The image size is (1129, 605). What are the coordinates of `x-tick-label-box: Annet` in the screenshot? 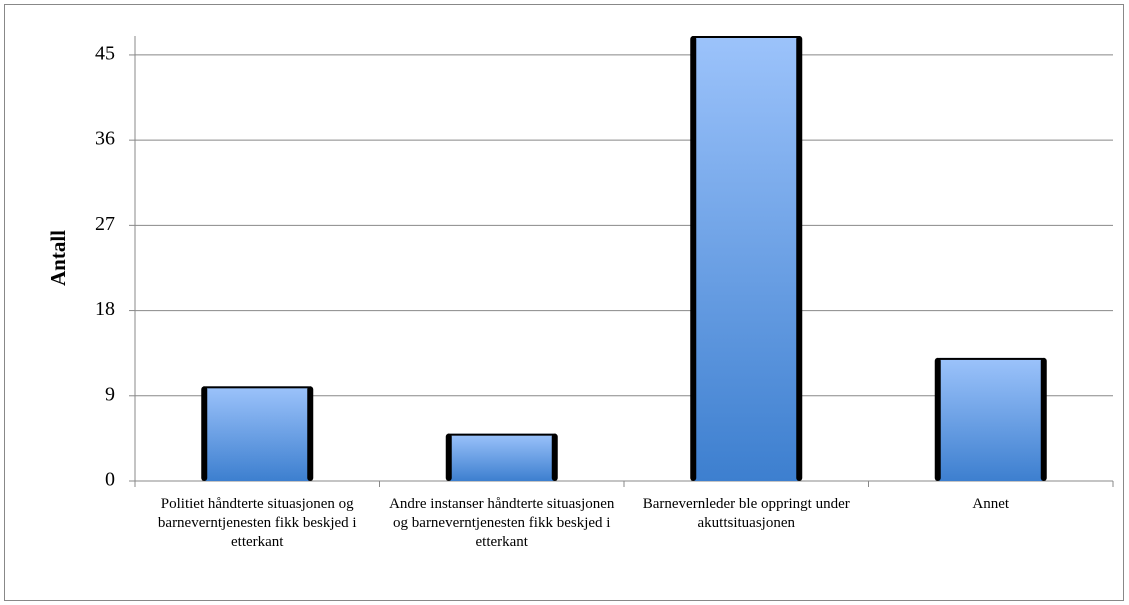 It's located at (991, 504).